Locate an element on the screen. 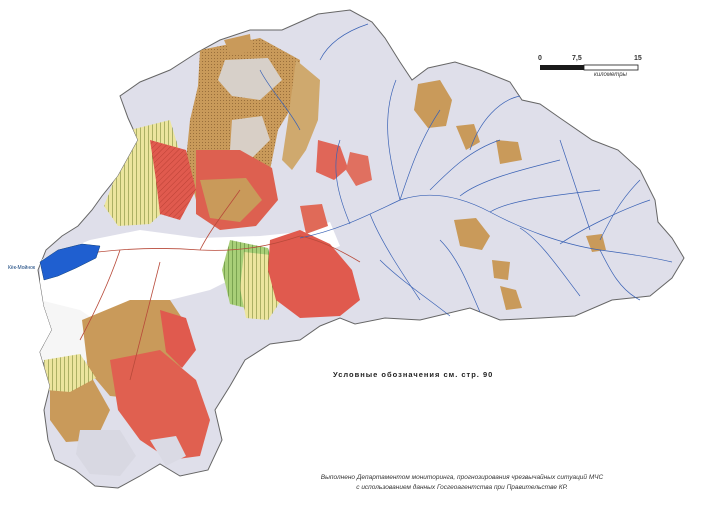 The width and height of the screenshot is (716, 513). hazard-red-northwest is located at coordinates (173, 180).